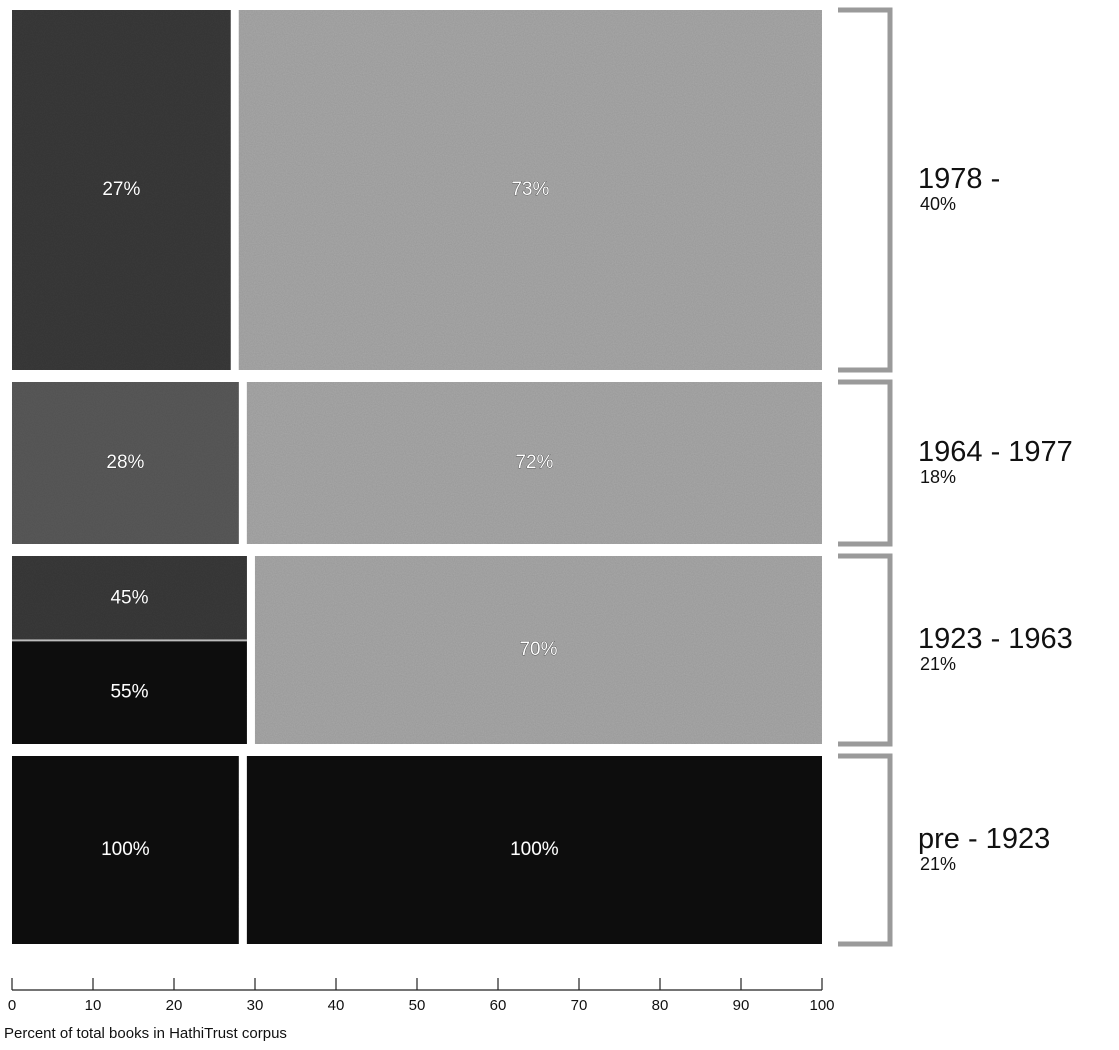  I want to click on x-tick-label-2: 20, so click(174, 1005).